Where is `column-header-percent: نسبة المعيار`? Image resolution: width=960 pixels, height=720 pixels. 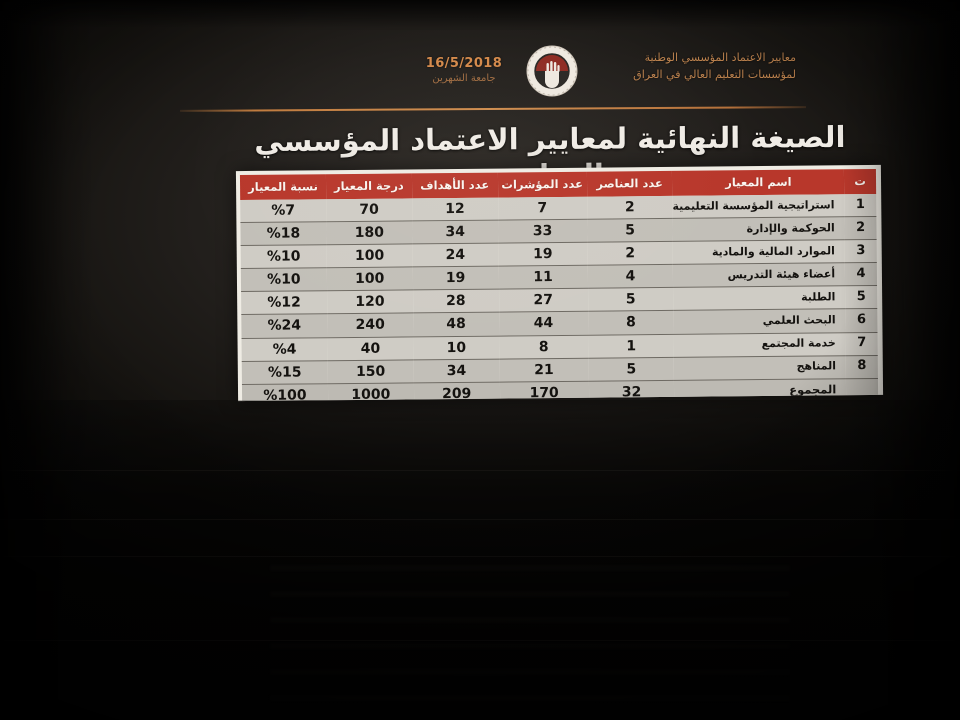
column-header-percent: نسبة المعيار is located at coordinates (283, 187).